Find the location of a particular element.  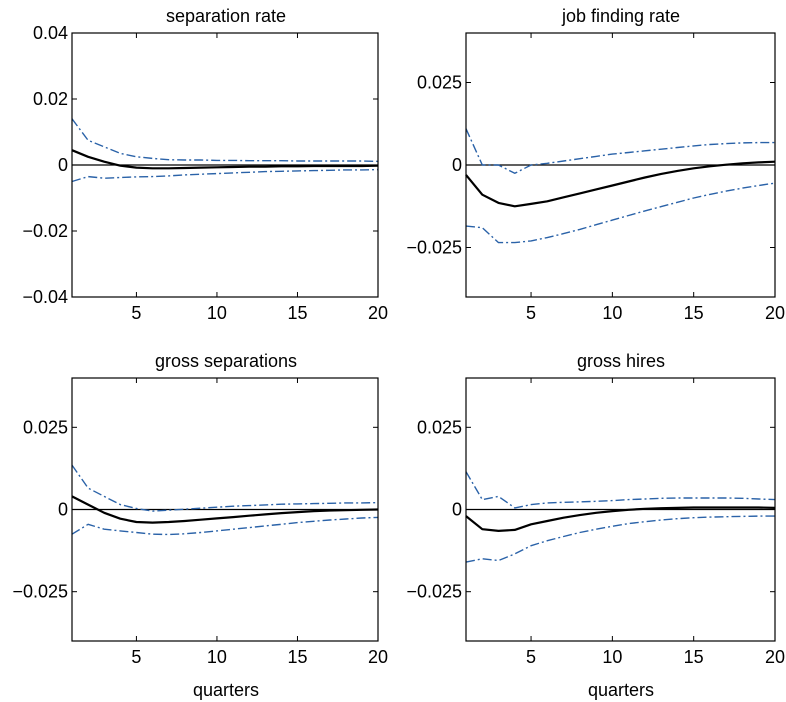

y-tick-label: −0.02 is located at coordinates (45, 231).